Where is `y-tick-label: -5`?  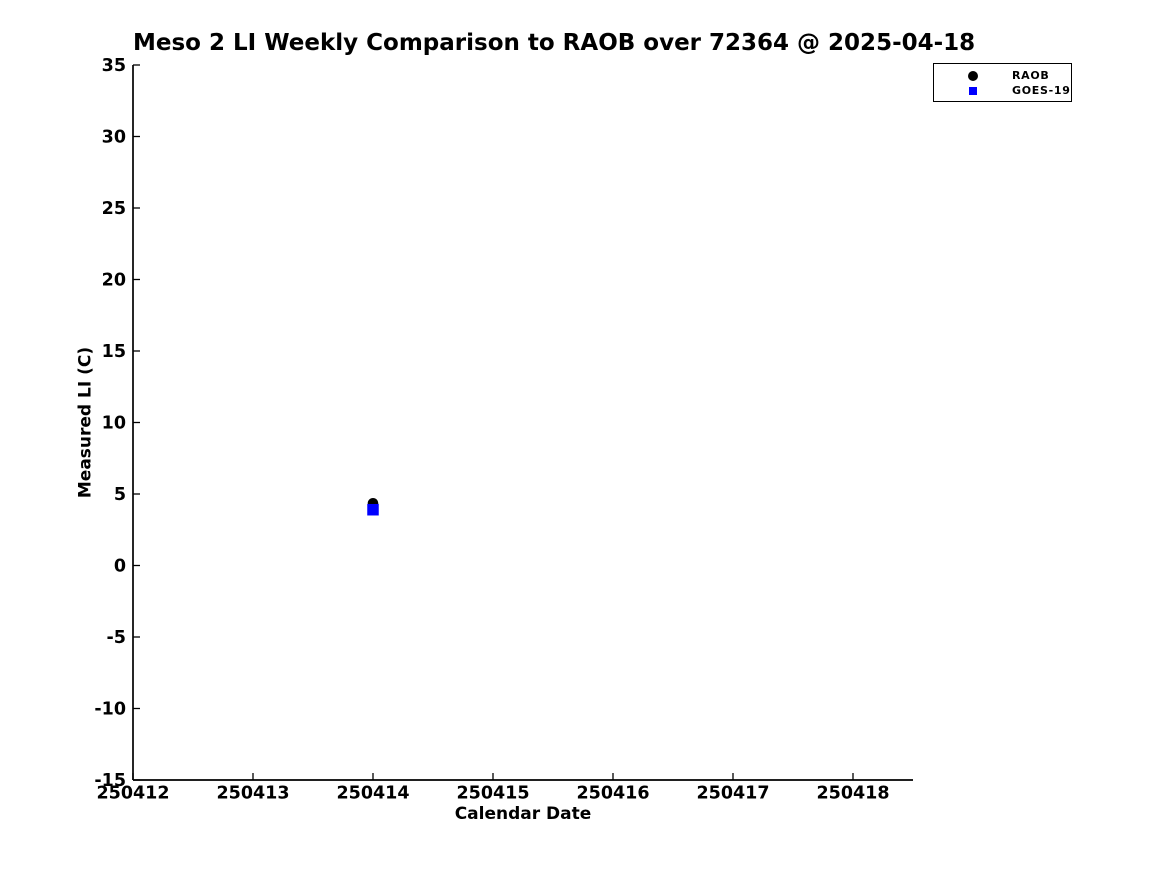 y-tick-label: -5 is located at coordinates (116, 638).